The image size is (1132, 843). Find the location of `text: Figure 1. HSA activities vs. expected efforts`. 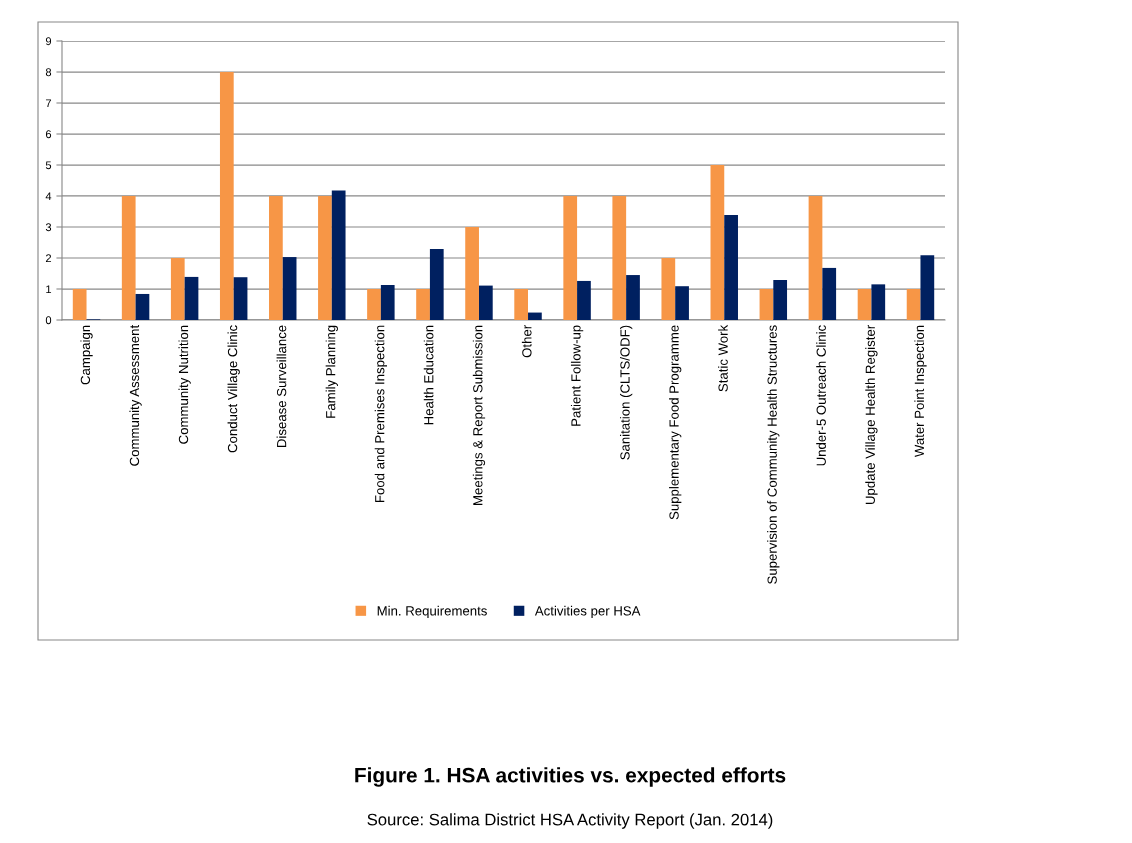

text: Figure 1. HSA activities vs. expected efforts is located at coordinates (570, 777).